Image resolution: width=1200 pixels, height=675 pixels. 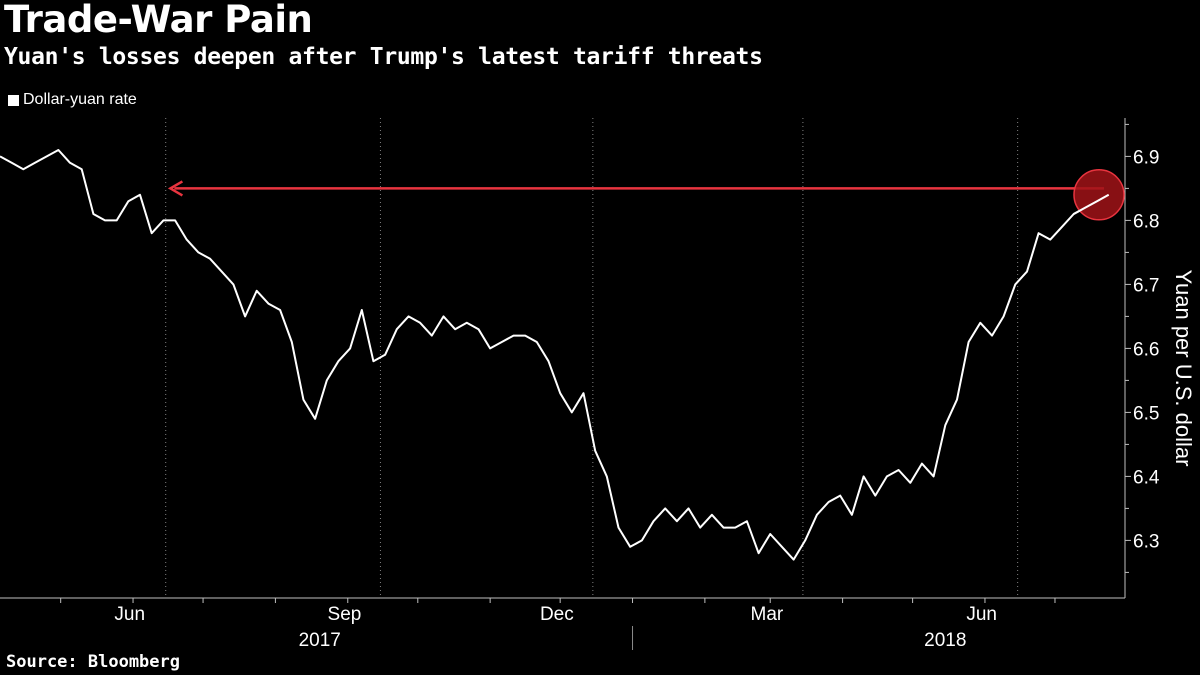 I want to click on year-label: 2017, so click(x=320, y=640).